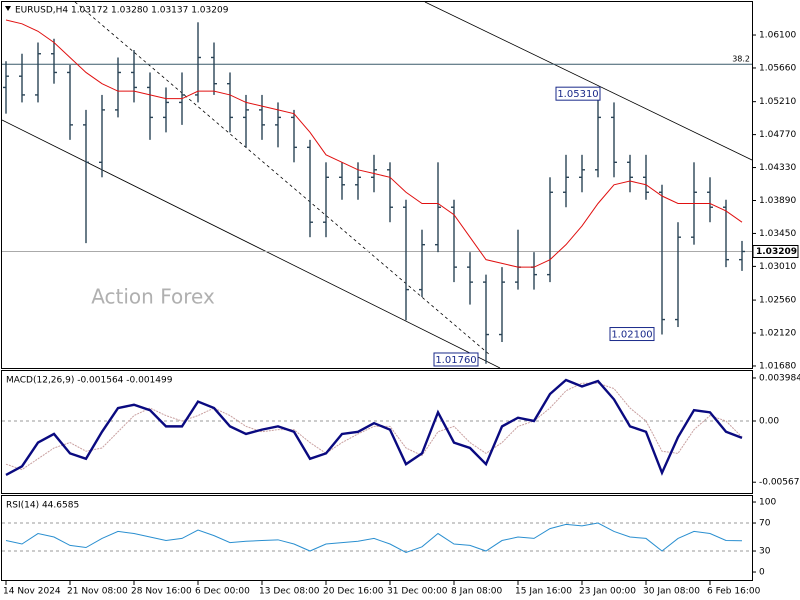 This screenshot has height=600, width=800. Describe the element at coordinates (222, 592) in the screenshot. I see `x-tick-label: 6 Dec 00:00` at that location.